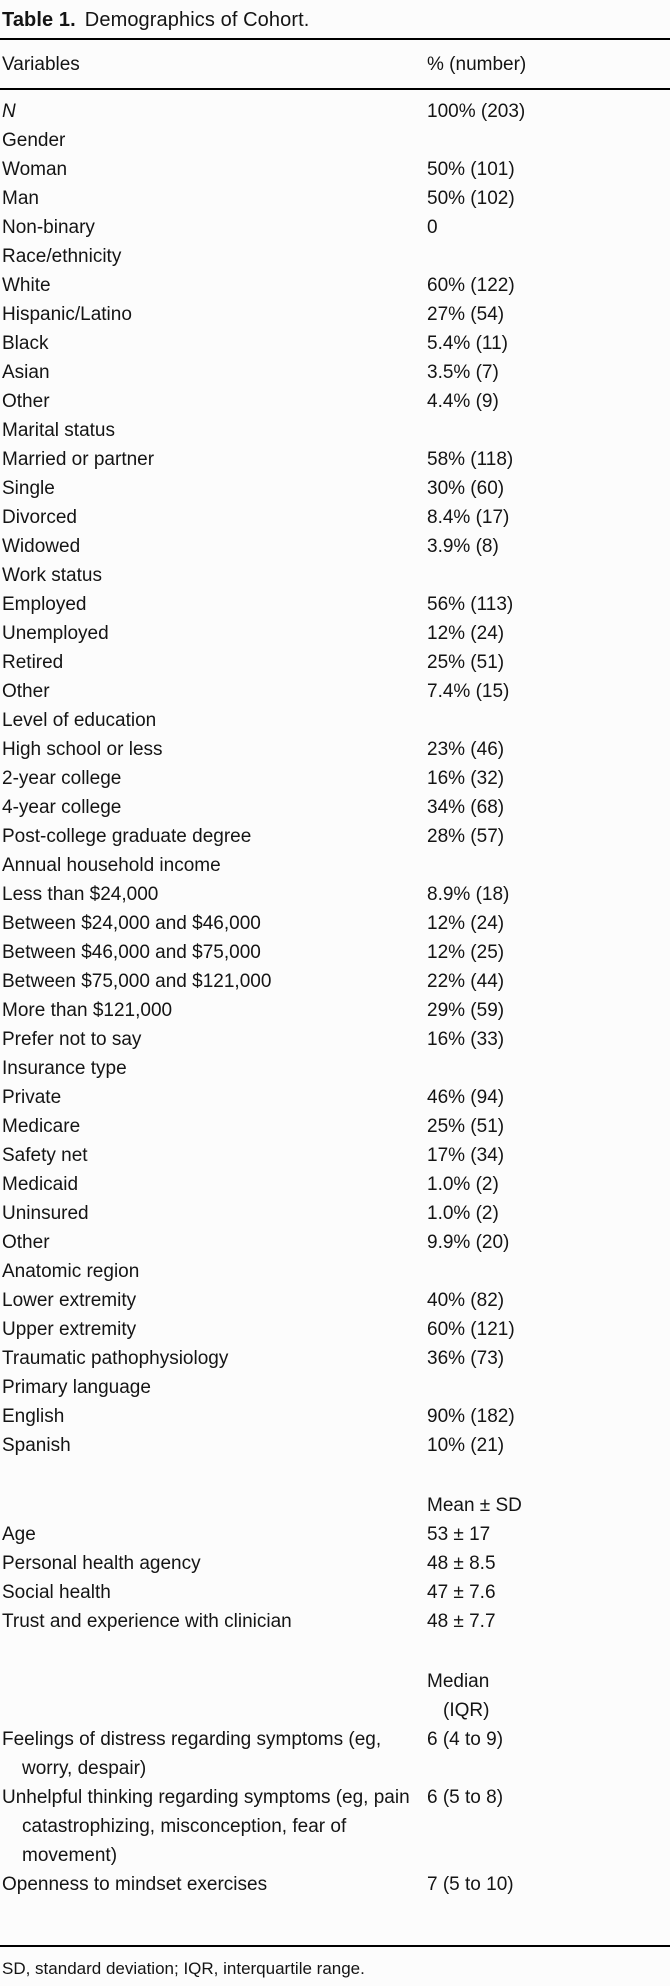  What do you see at coordinates (466, 488) in the screenshot?
I see `row-value: 30% (60)` at bounding box center [466, 488].